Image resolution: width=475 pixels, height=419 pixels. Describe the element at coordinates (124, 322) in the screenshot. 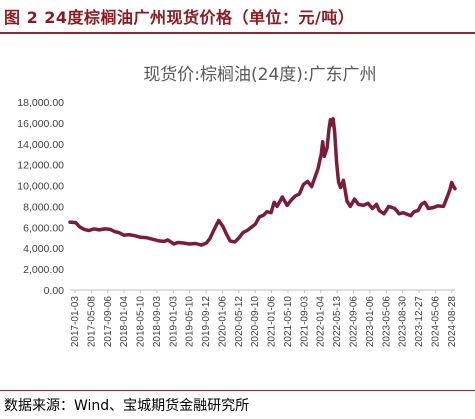

I see `x-tick-label: 2018-01-04` at that location.